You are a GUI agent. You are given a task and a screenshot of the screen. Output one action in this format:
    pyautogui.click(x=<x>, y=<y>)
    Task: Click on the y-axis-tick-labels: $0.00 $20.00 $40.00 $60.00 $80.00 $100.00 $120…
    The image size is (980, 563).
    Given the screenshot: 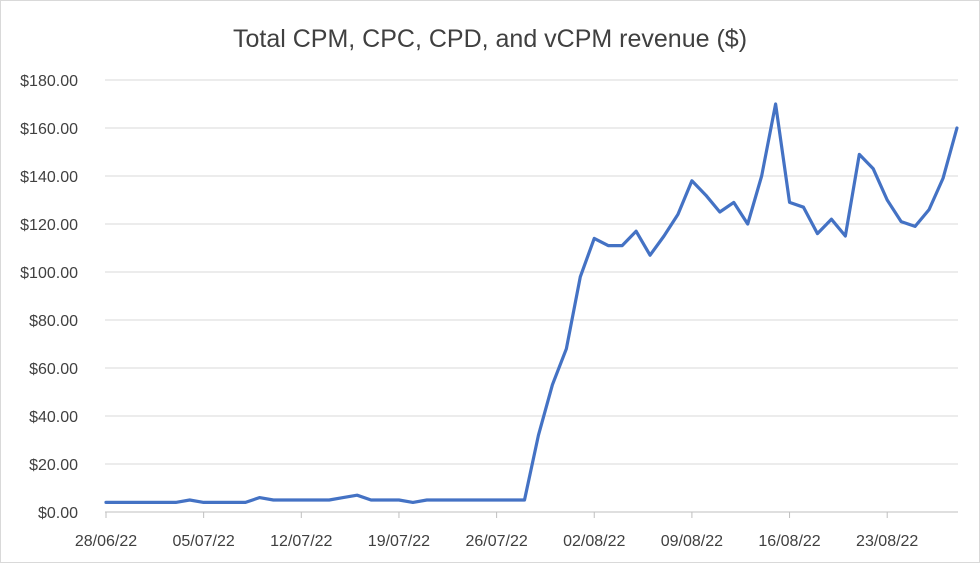 What is the action you would take?
    pyautogui.click(x=49, y=297)
    